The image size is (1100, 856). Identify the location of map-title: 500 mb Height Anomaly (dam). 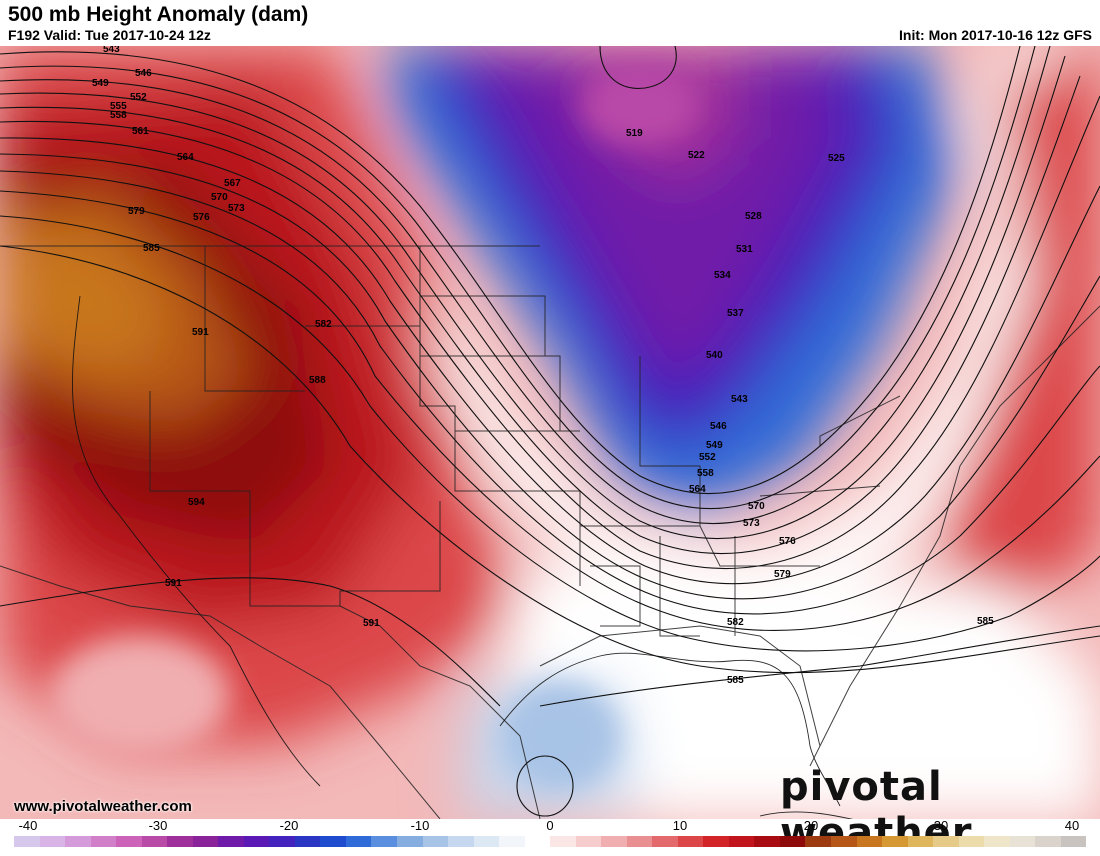
(158, 14).